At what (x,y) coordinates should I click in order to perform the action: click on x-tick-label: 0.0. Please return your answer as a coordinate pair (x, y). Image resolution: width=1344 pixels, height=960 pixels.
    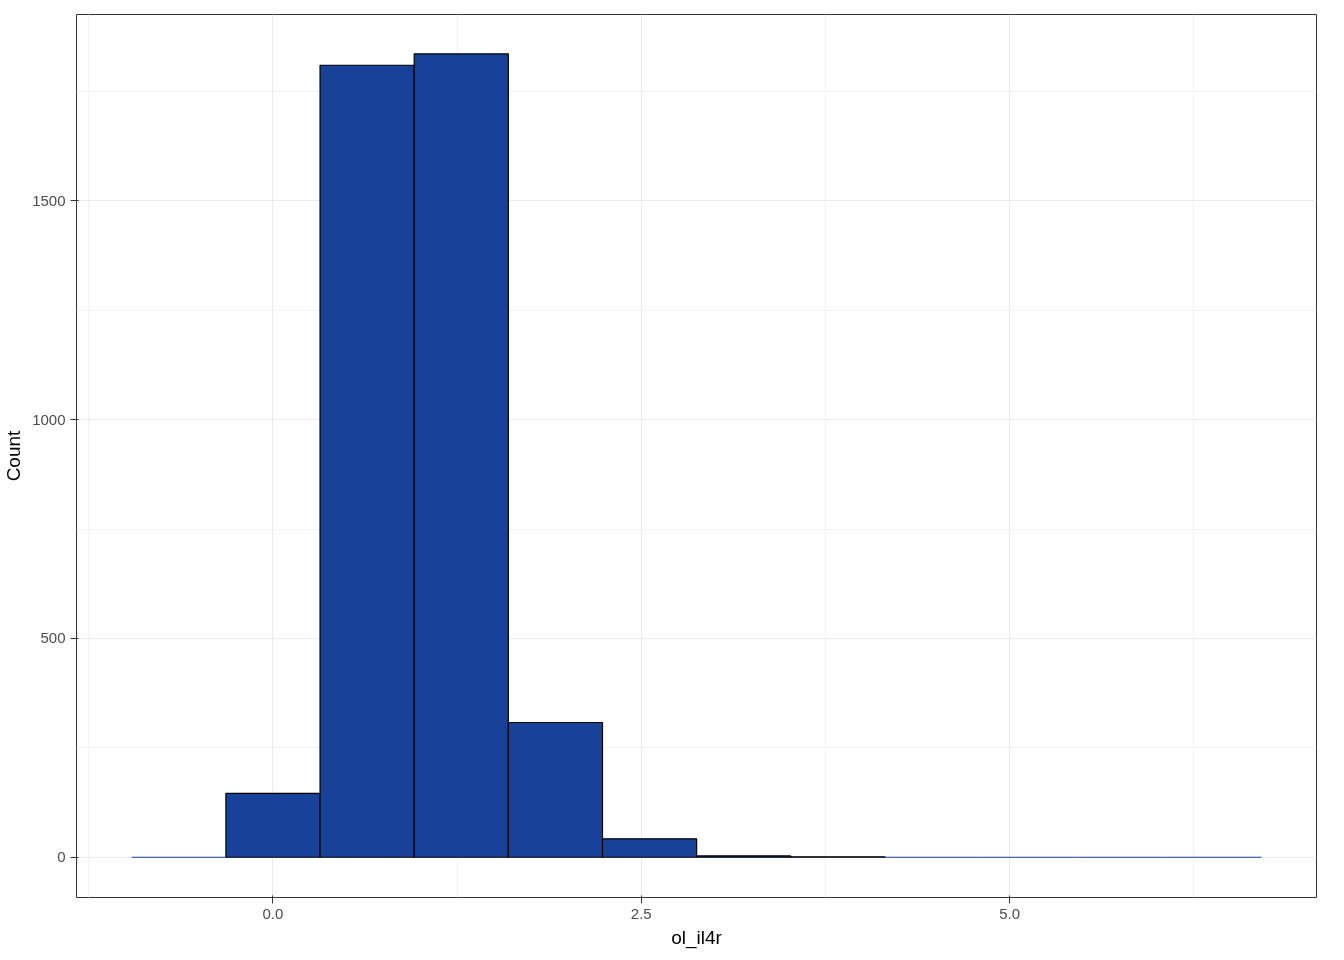
    Looking at the image, I should click on (273, 913).